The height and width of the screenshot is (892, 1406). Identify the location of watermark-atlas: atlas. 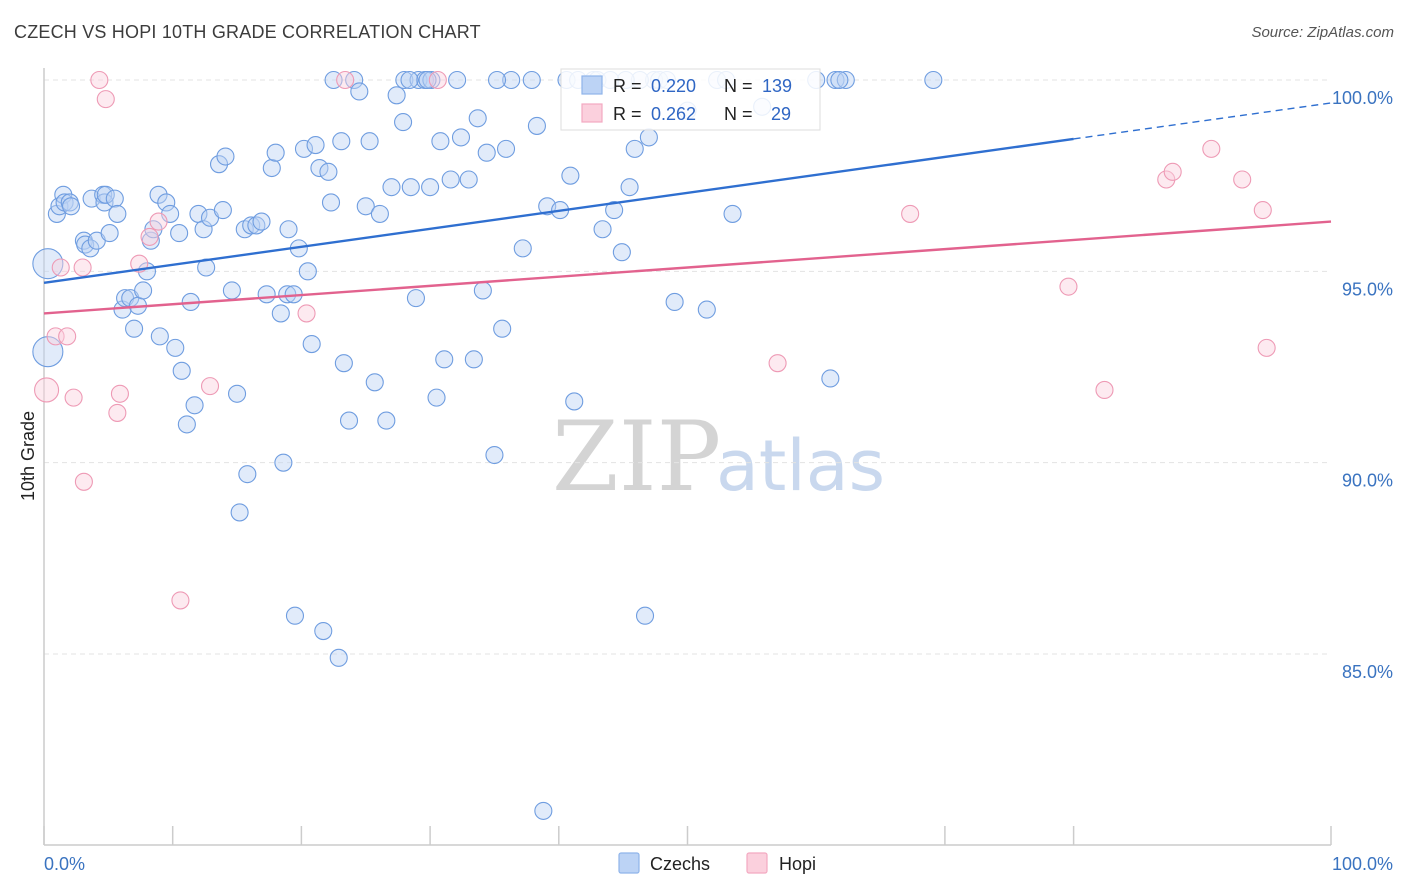
(800, 466).